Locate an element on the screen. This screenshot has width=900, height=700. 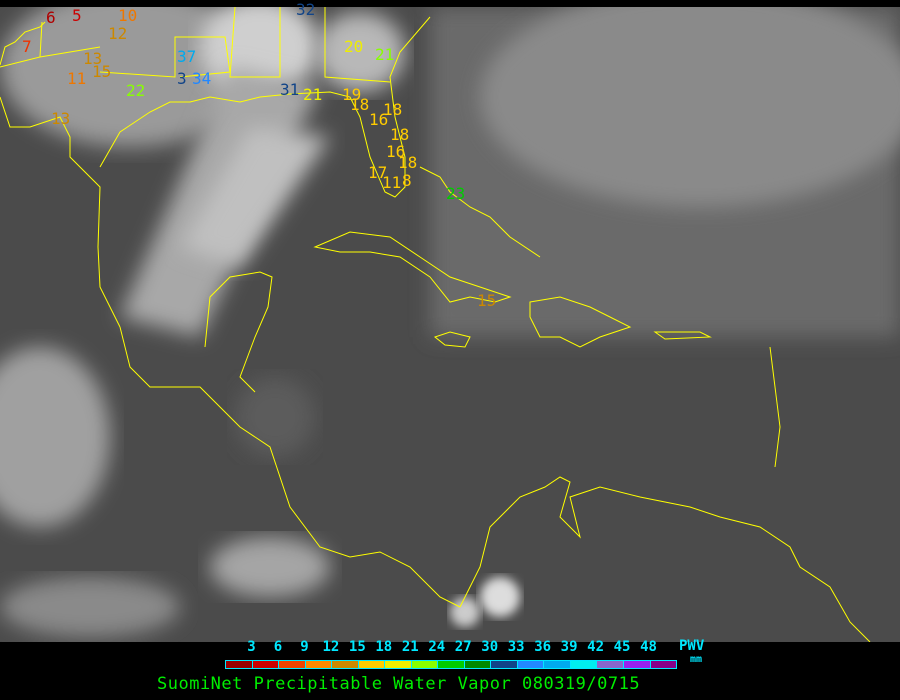
legend-tick: 36 is located at coordinates (543, 647).